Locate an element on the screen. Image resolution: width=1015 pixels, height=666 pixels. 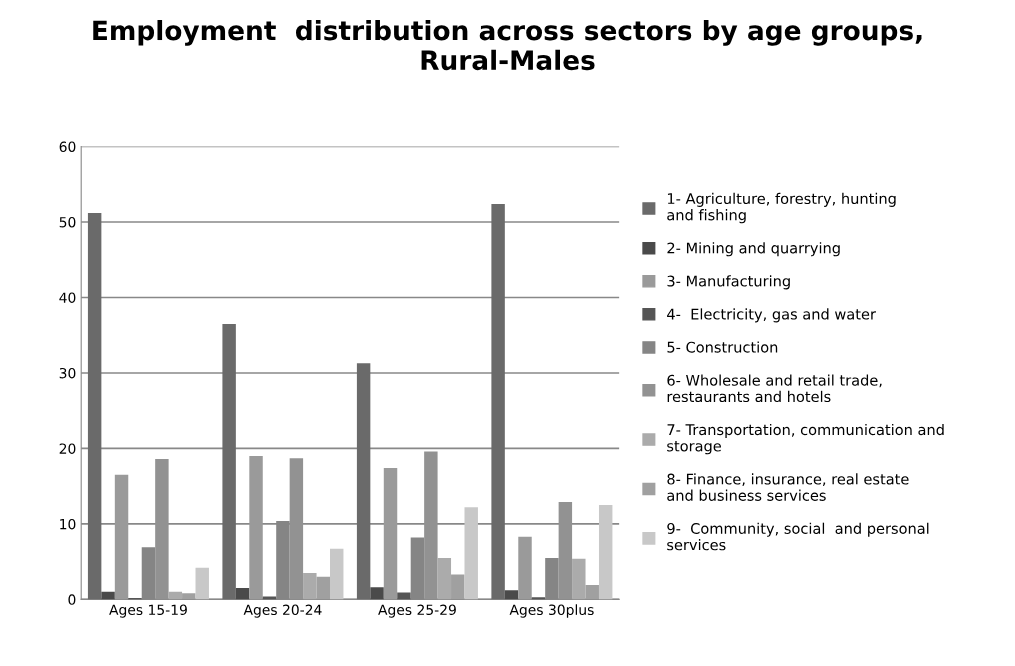
y-tick-label: 20 is located at coordinates (67, 448).